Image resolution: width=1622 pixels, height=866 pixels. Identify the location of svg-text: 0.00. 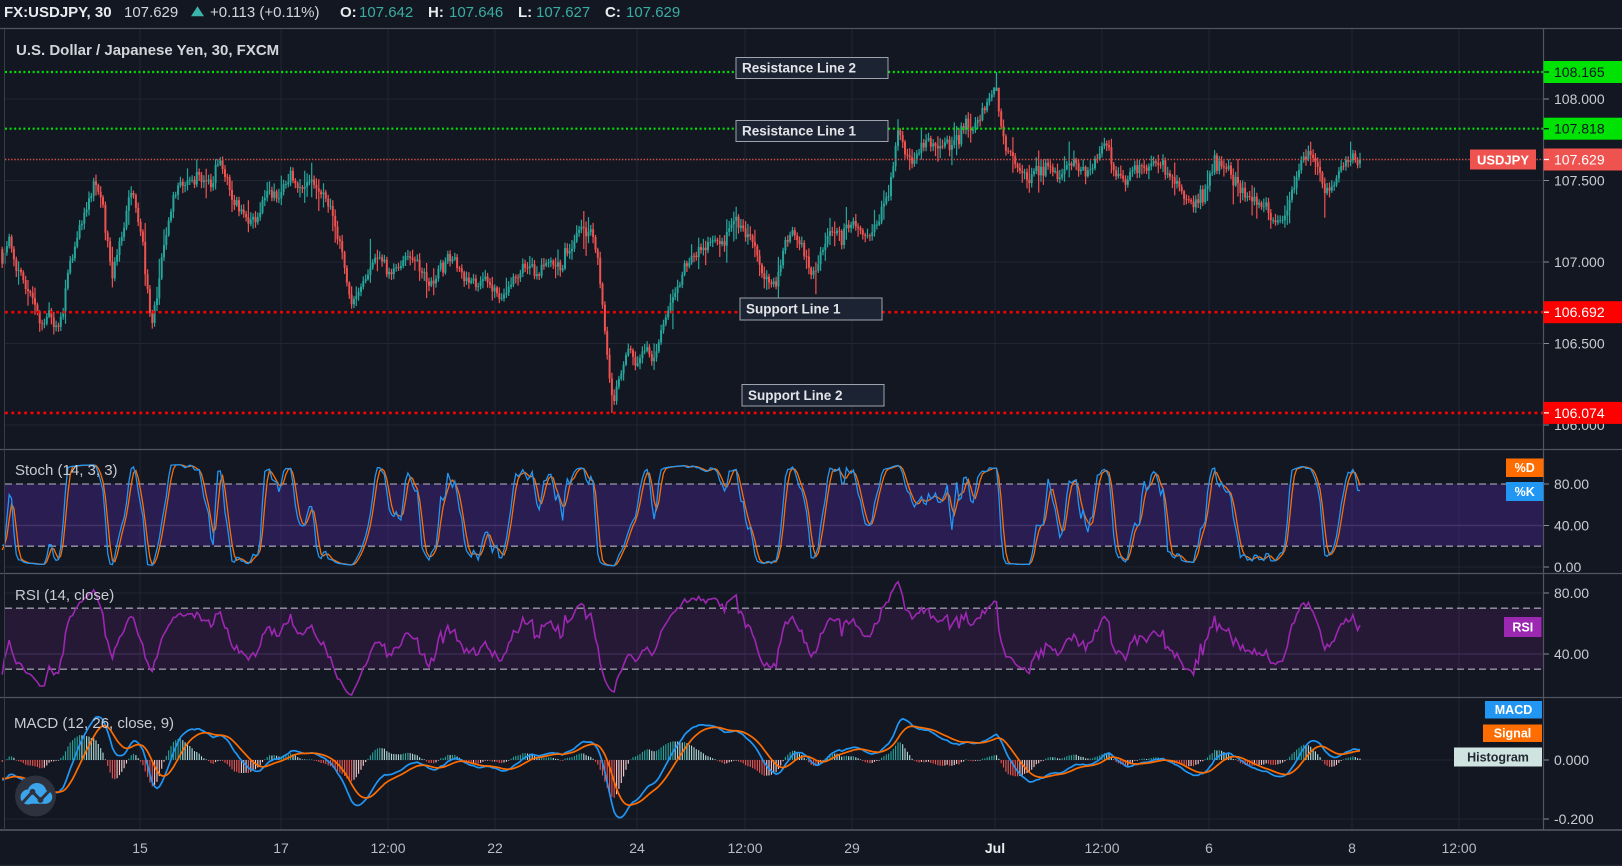
(1567, 567).